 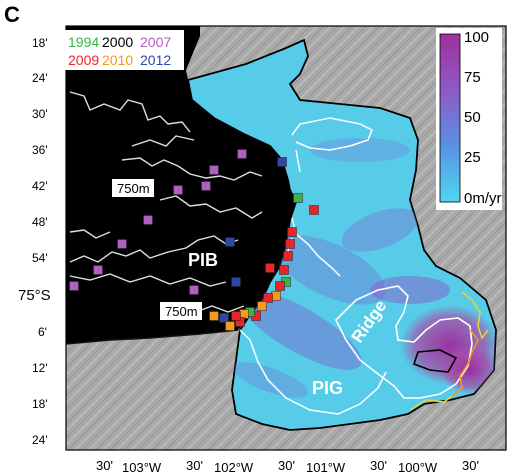 What do you see at coordinates (483, 198) in the screenshot?
I see `colorbar-tick: 0m/yr` at bounding box center [483, 198].